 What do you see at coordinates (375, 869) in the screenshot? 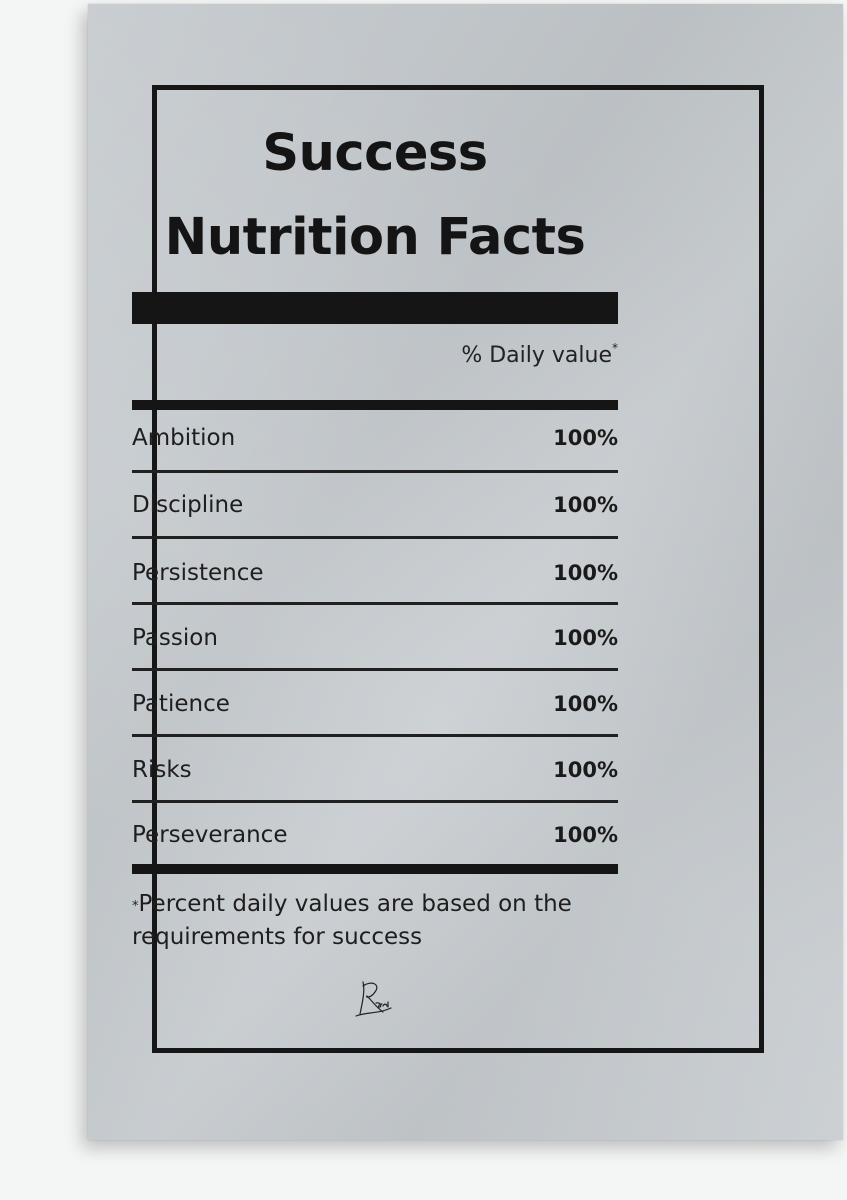
I see `section-divider-bottom` at bounding box center [375, 869].